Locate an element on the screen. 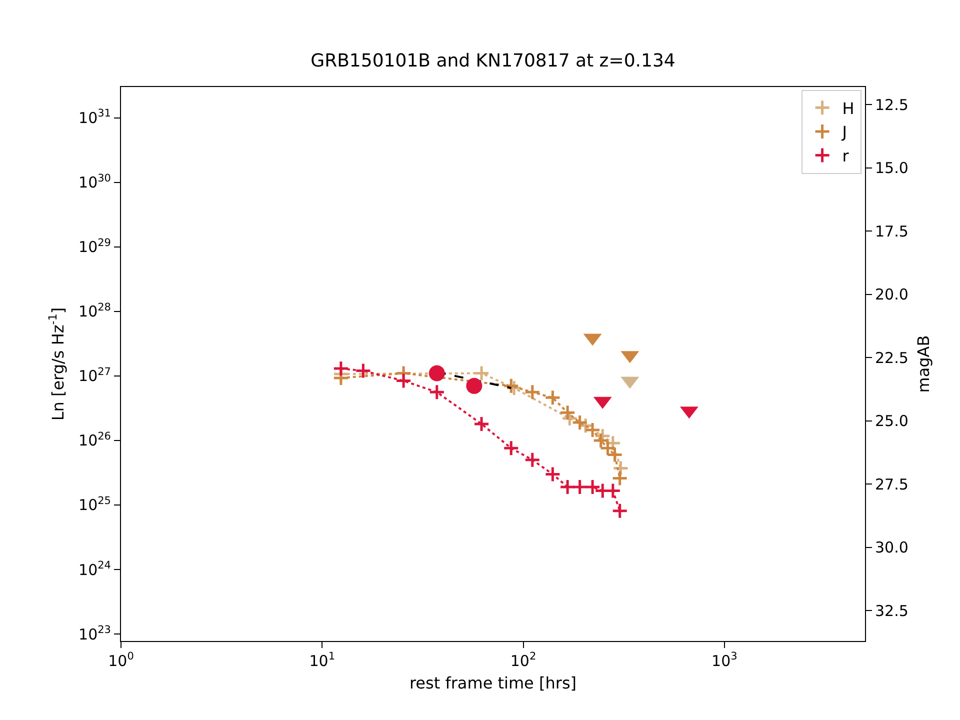 The image size is (960, 720). y2-tick-label: 30.0 is located at coordinates (891, 547).